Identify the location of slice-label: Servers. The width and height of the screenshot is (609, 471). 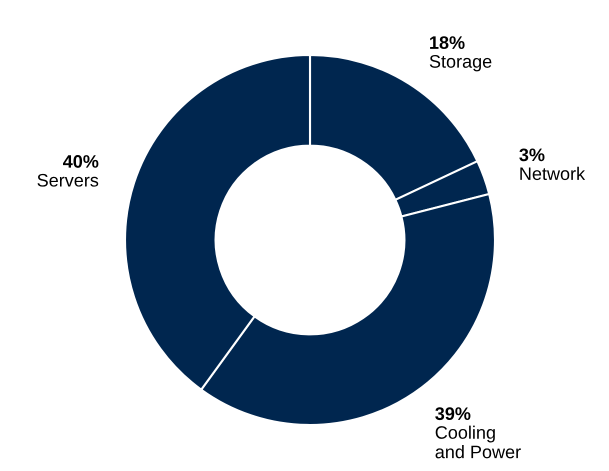
(67, 180).